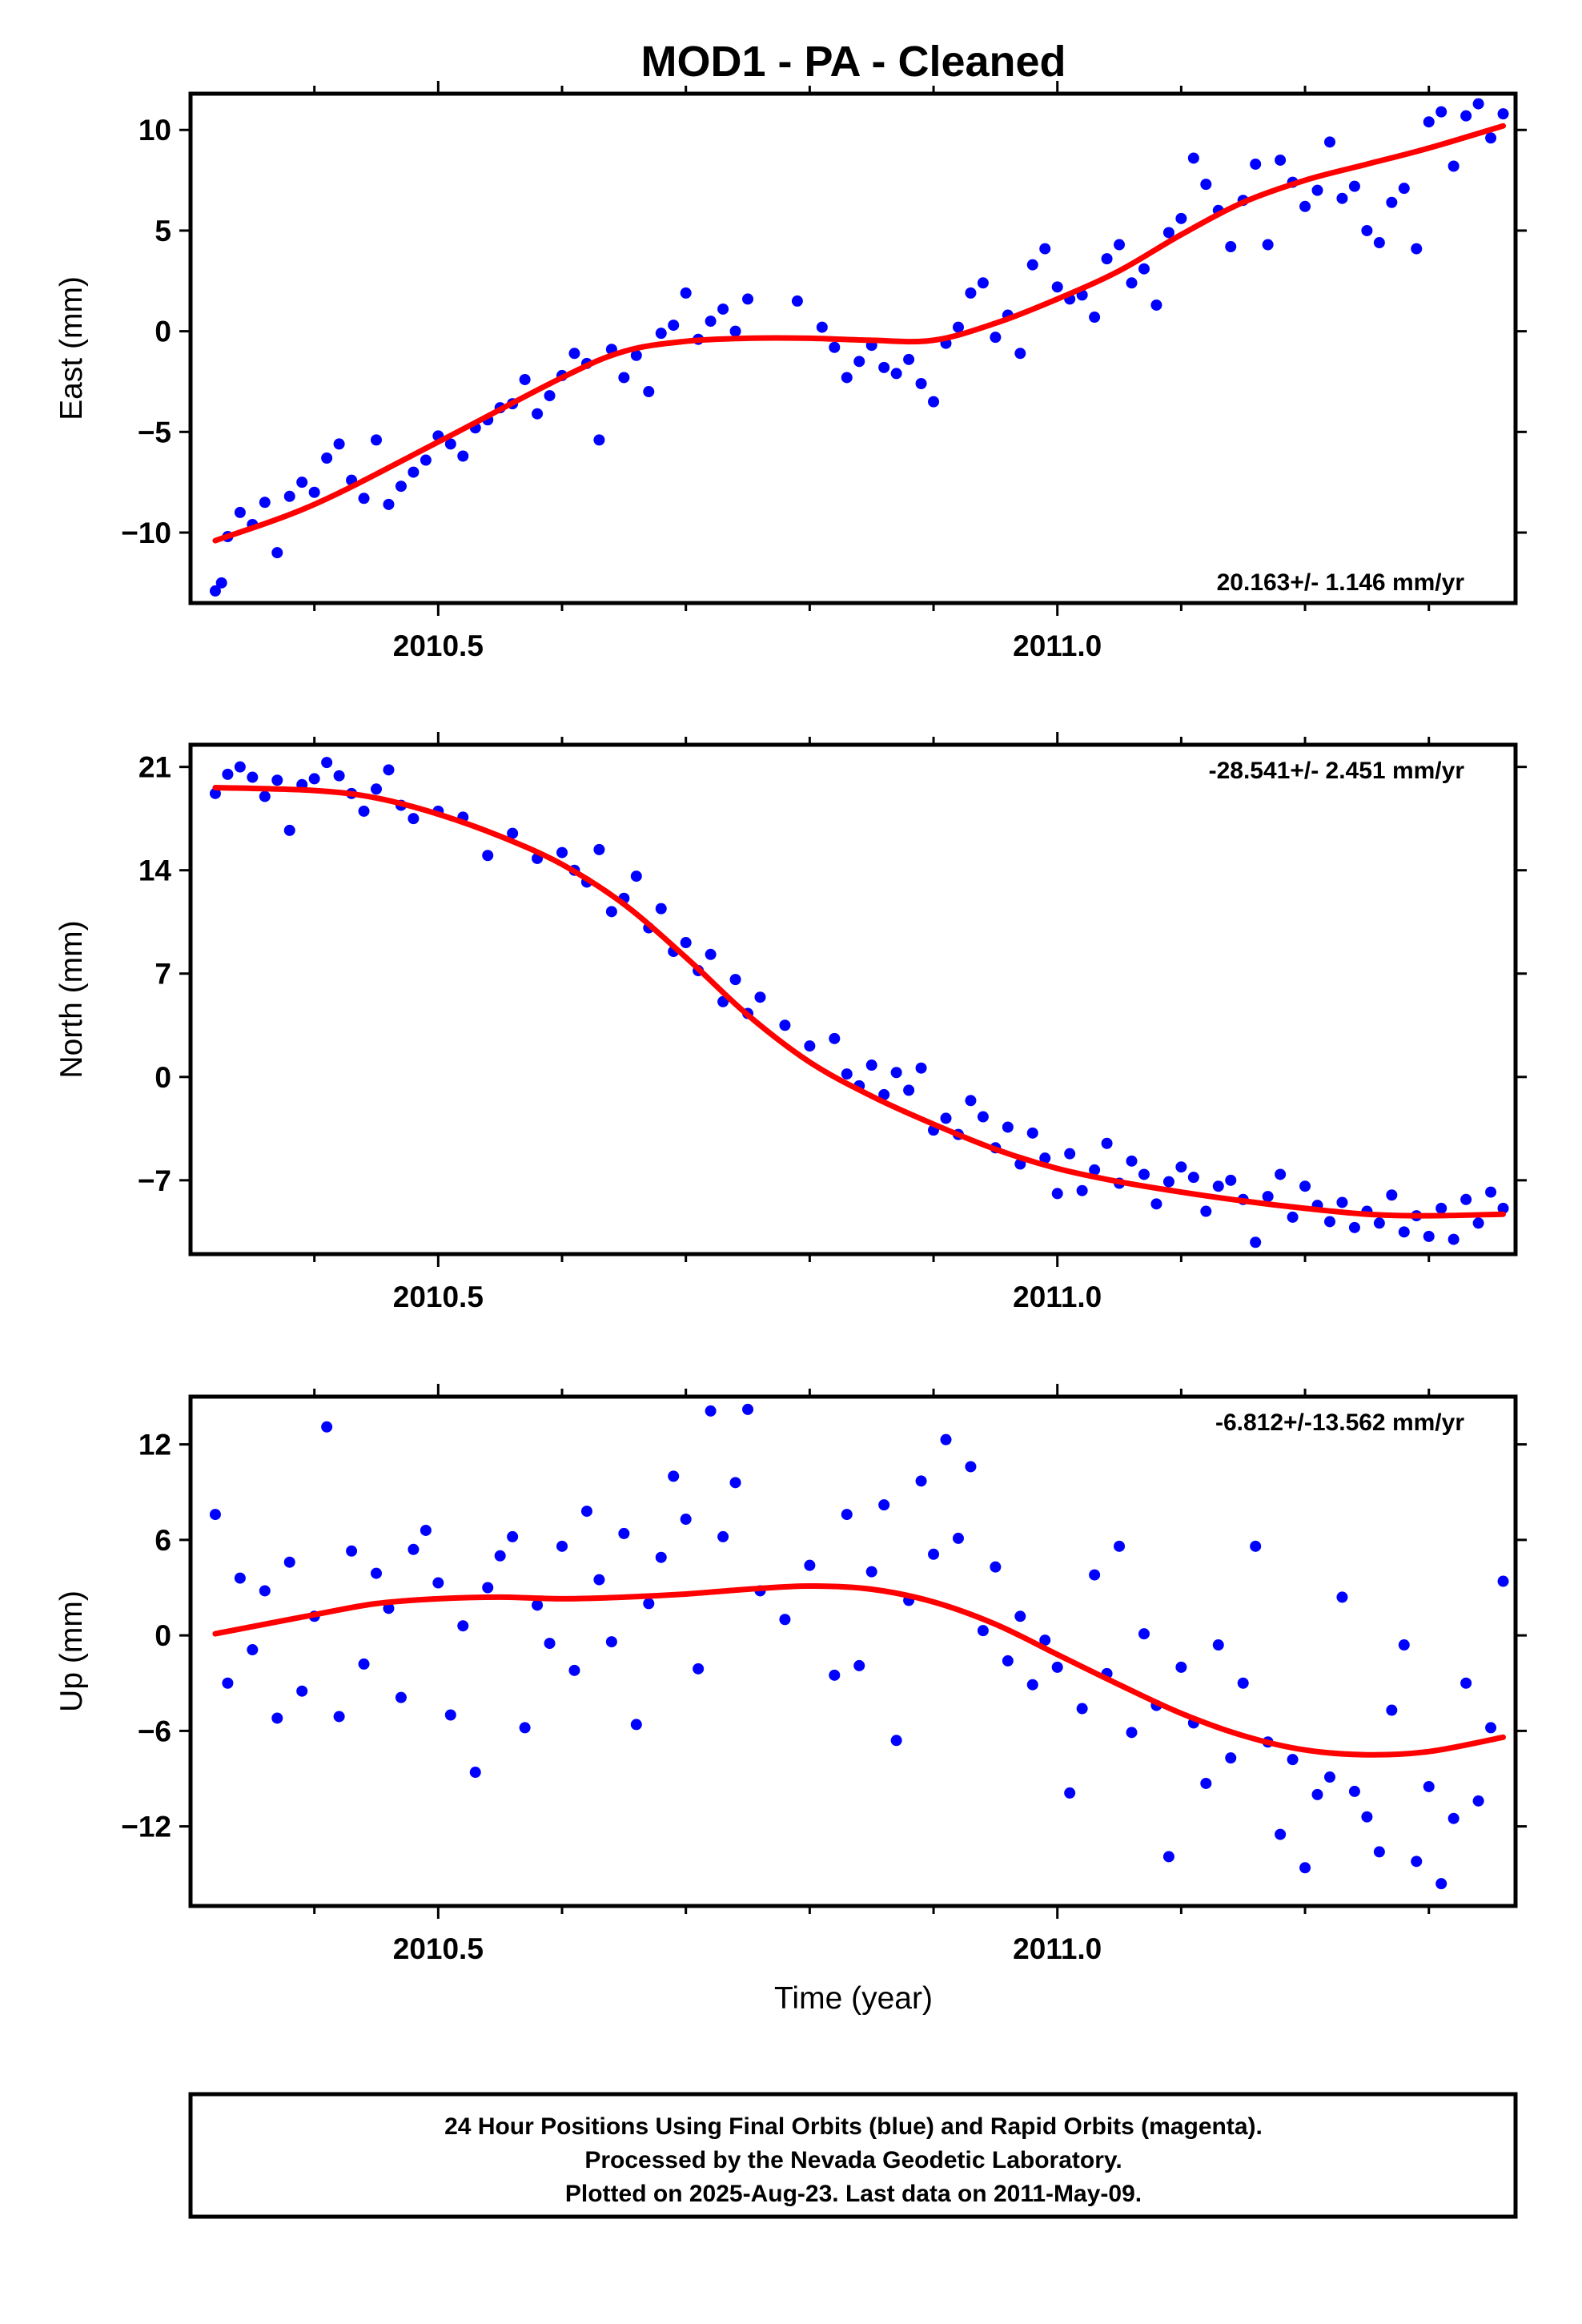 Image resolution: width=1582 pixels, height=2324 pixels. What do you see at coordinates (1341, 582) in the screenshot?
I see `rate-label: 20.163+/- 1.146 mm/yr` at bounding box center [1341, 582].